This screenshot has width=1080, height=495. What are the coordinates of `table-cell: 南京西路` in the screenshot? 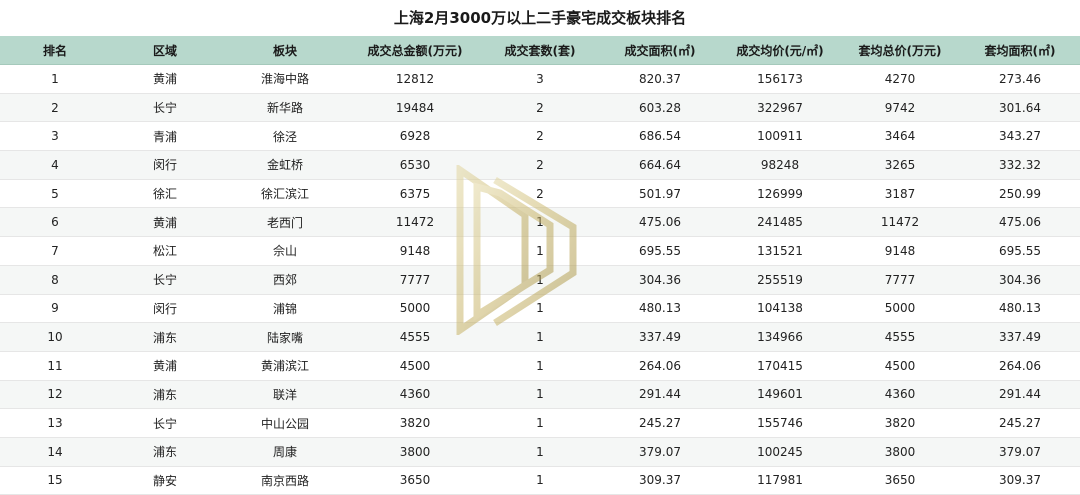 It's located at (285, 480).